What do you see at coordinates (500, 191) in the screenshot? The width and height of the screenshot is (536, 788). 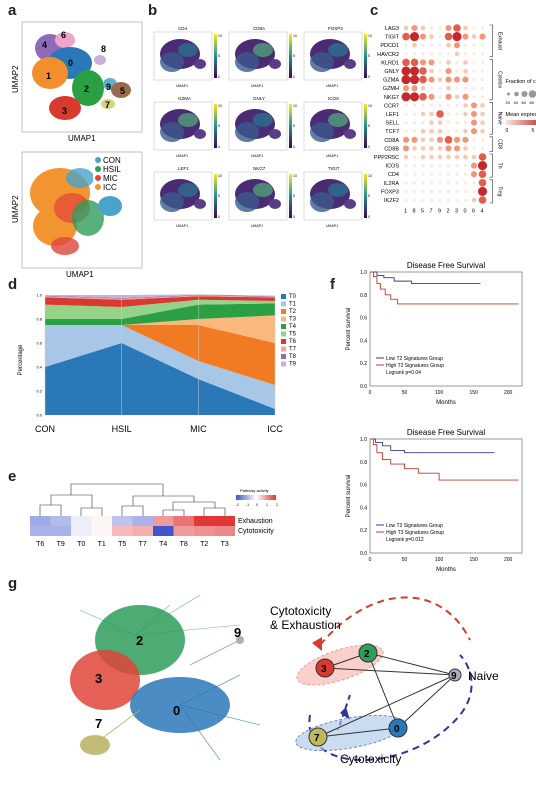 I see `group-label: Treg` at bounding box center [500, 191].